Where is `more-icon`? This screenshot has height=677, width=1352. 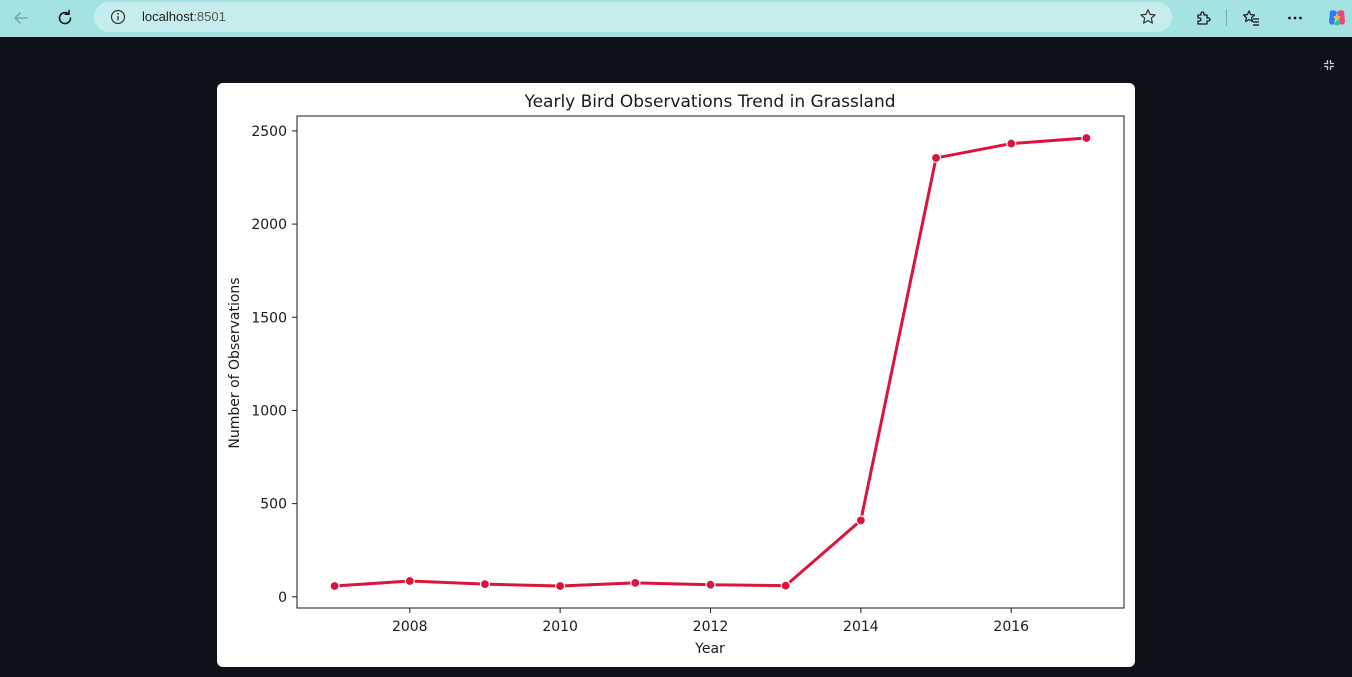
more-icon is located at coordinates (1295, 18).